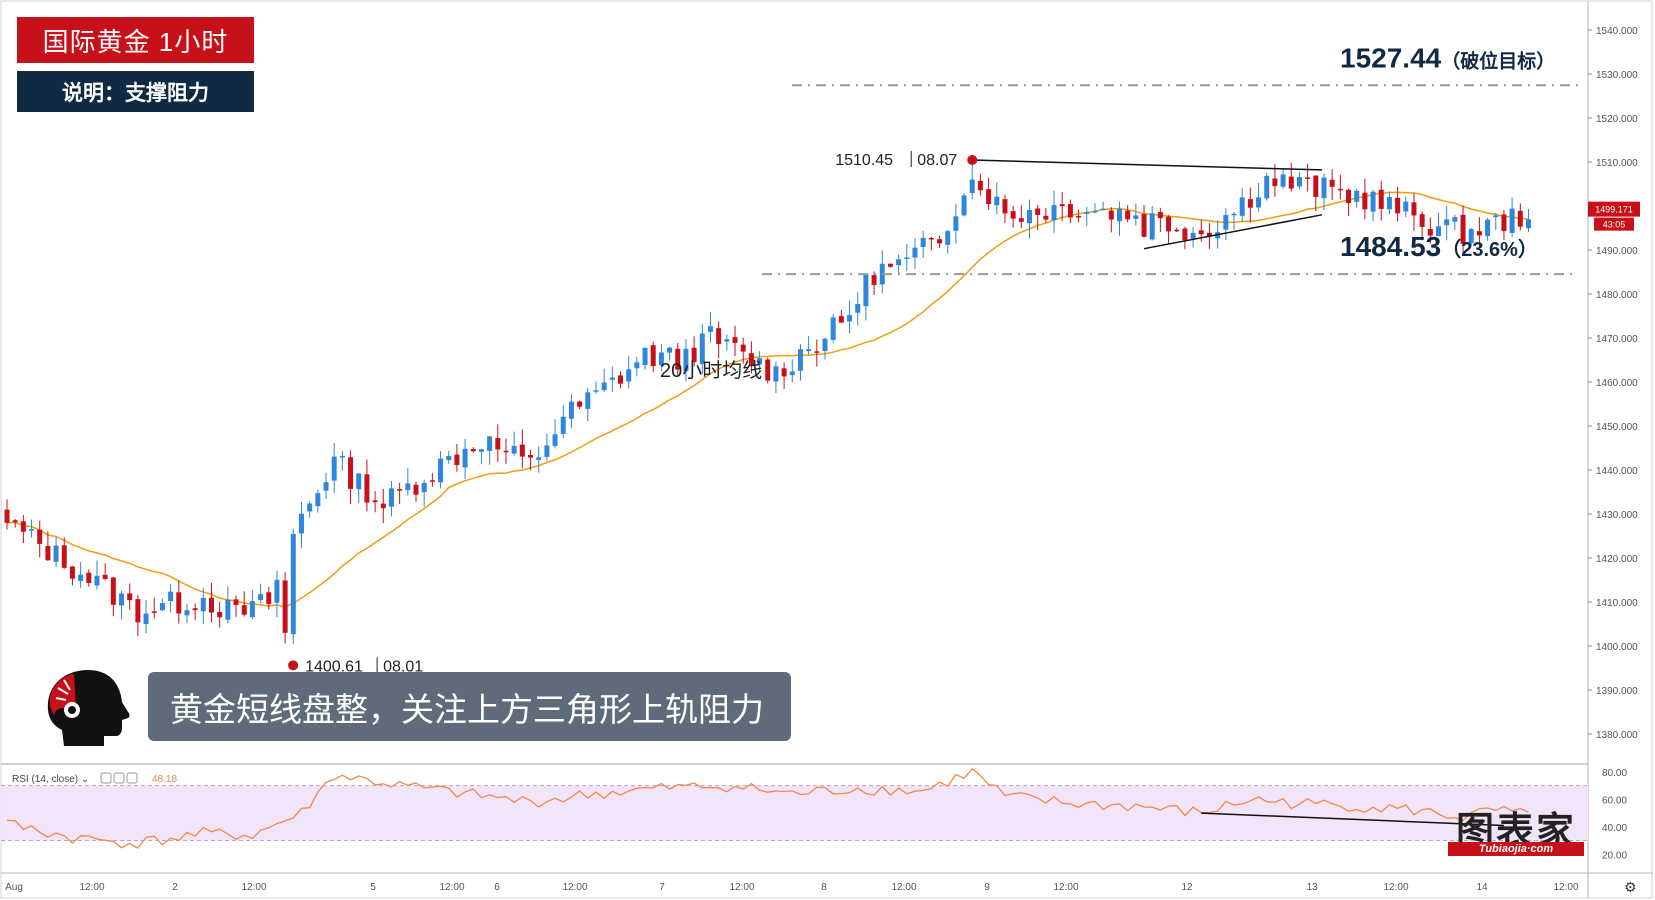 Image resolution: width=1655 pixels, height=900 pixels. What do you see at coordinates (1614, 225) in the screenshot?
I see `countdown-value: 43:05` at bounding box center [1614, 225].